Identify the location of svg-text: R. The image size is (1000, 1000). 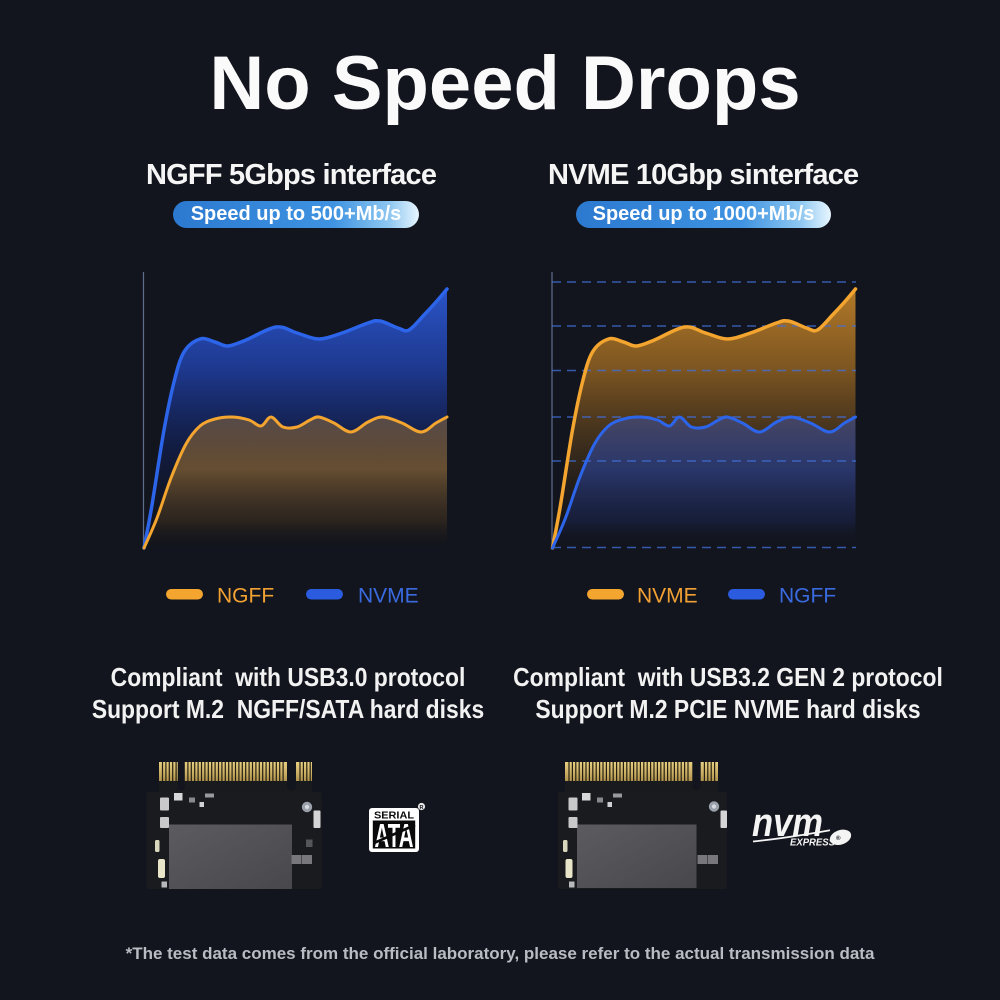
(422, 808).